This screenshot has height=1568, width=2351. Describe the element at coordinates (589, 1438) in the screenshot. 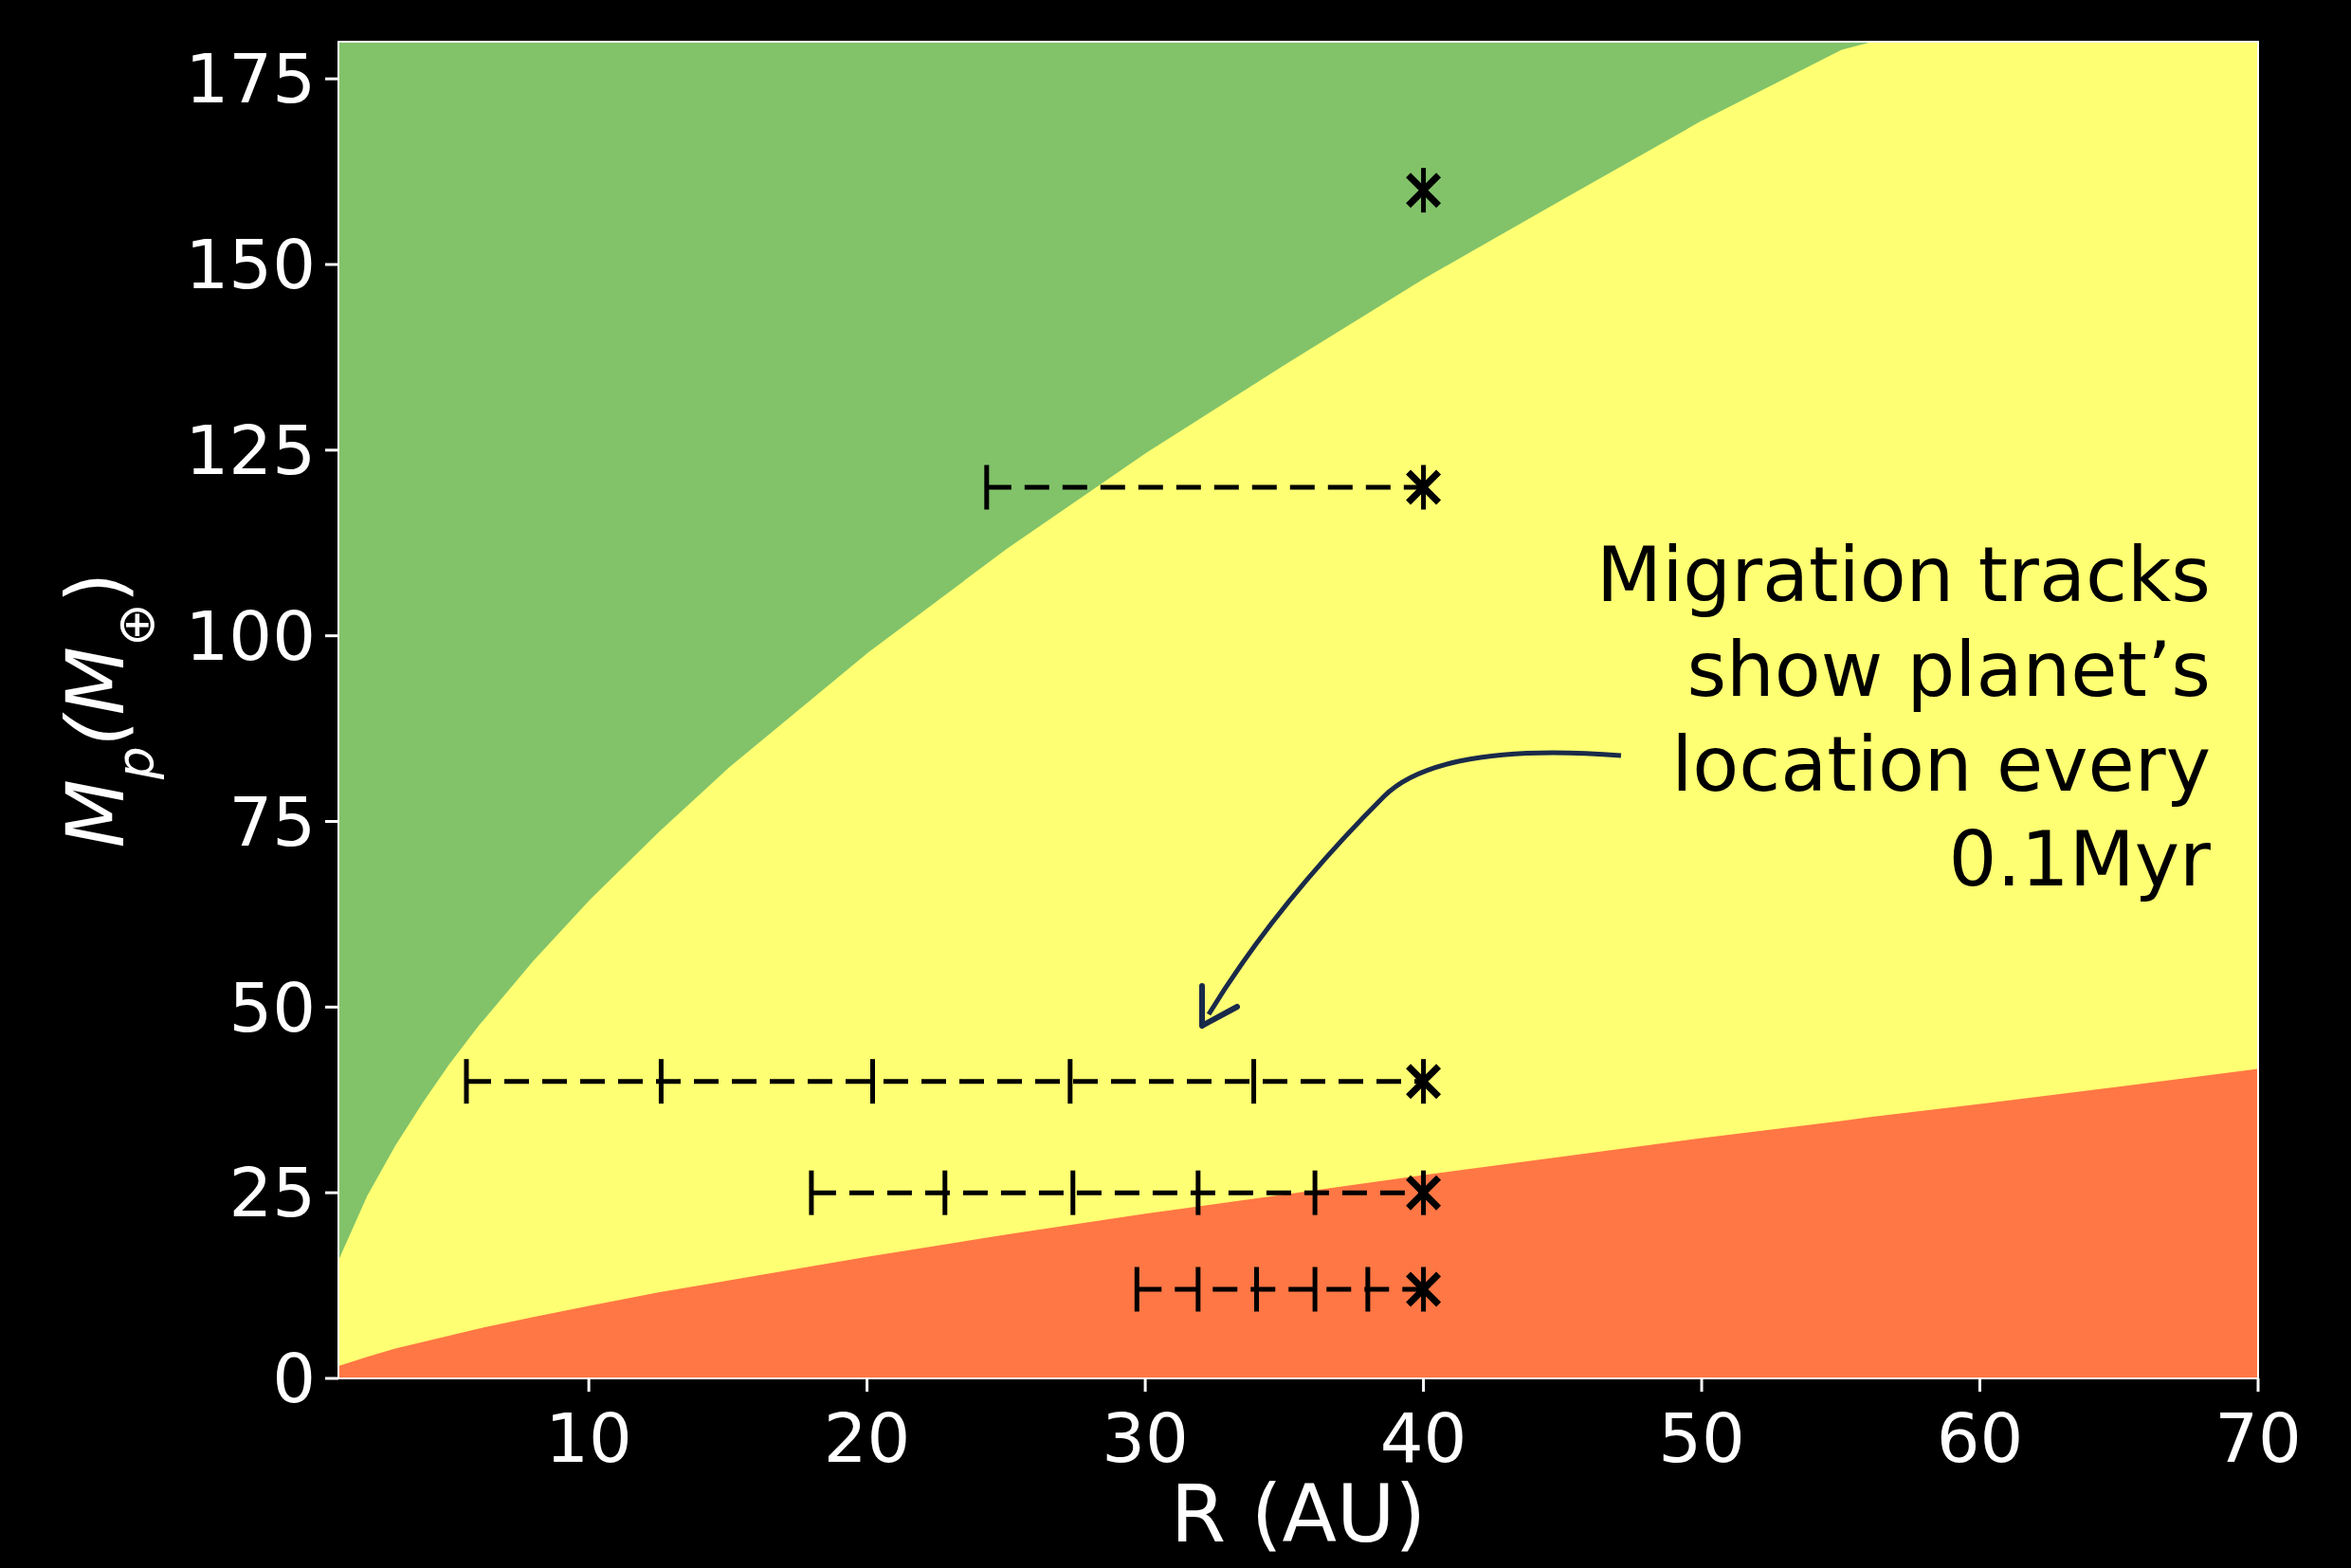

I see `x-tick-label: 10` at that location.